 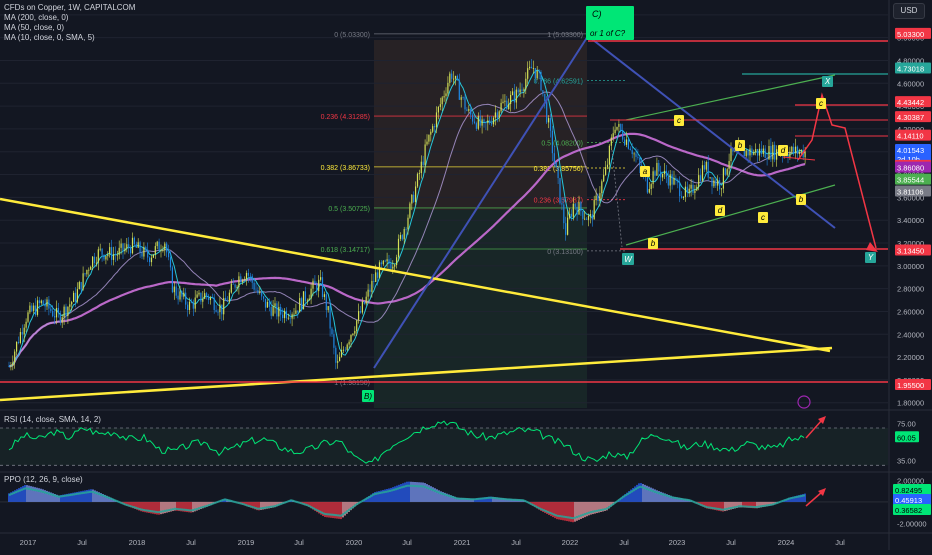 I want to click on wave-label-x: X, so click(x=827, y=81).